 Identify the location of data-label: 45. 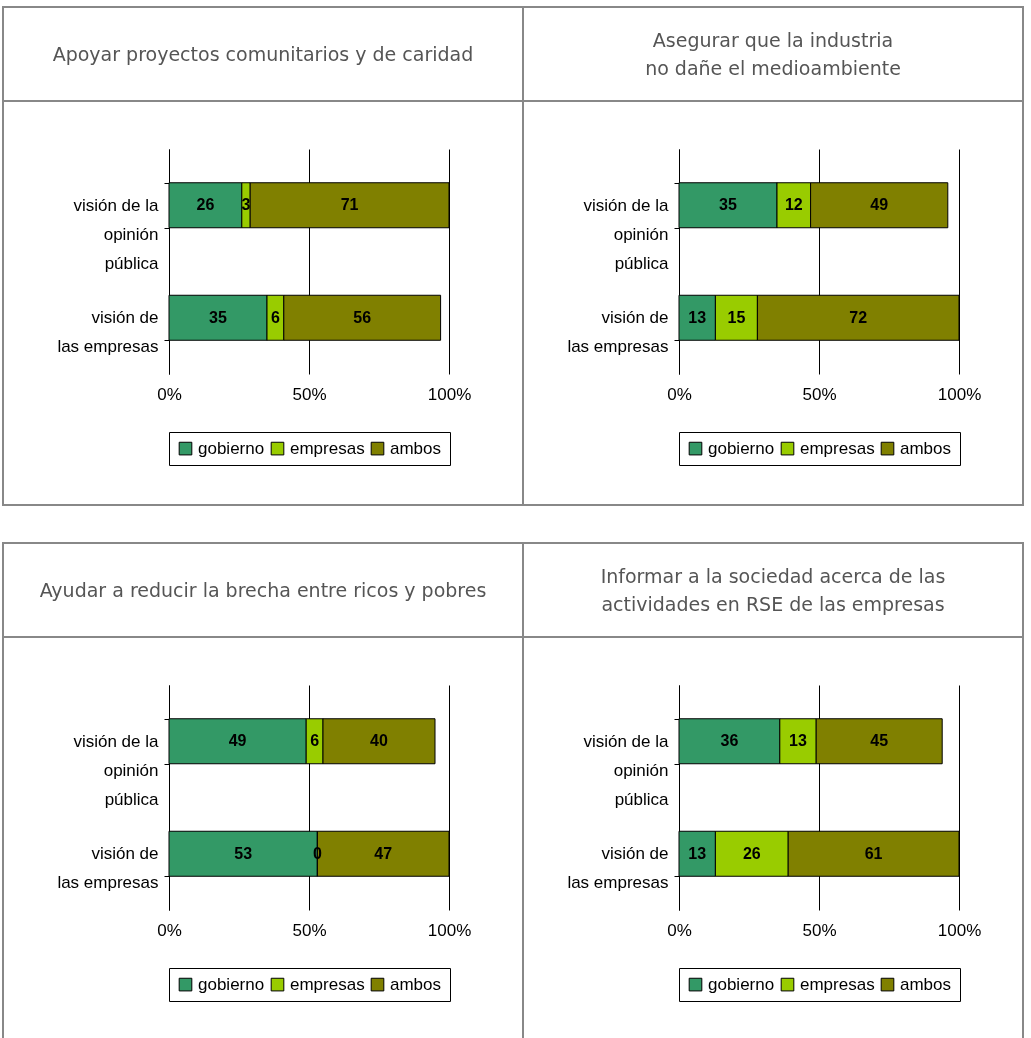
(878, 741).